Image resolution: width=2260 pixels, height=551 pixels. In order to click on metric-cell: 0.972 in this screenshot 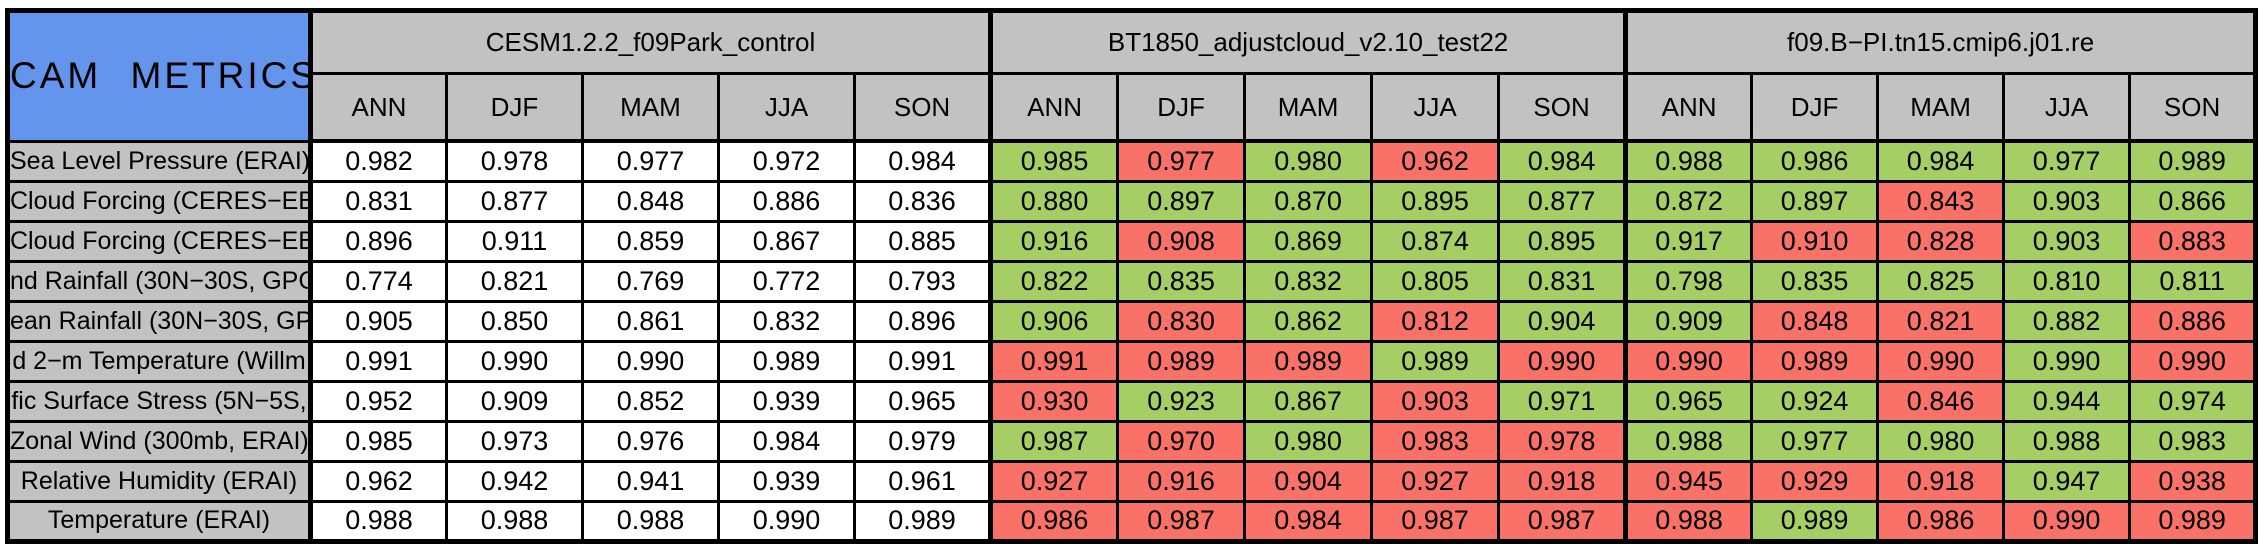, I will do `click(786, 161)`.